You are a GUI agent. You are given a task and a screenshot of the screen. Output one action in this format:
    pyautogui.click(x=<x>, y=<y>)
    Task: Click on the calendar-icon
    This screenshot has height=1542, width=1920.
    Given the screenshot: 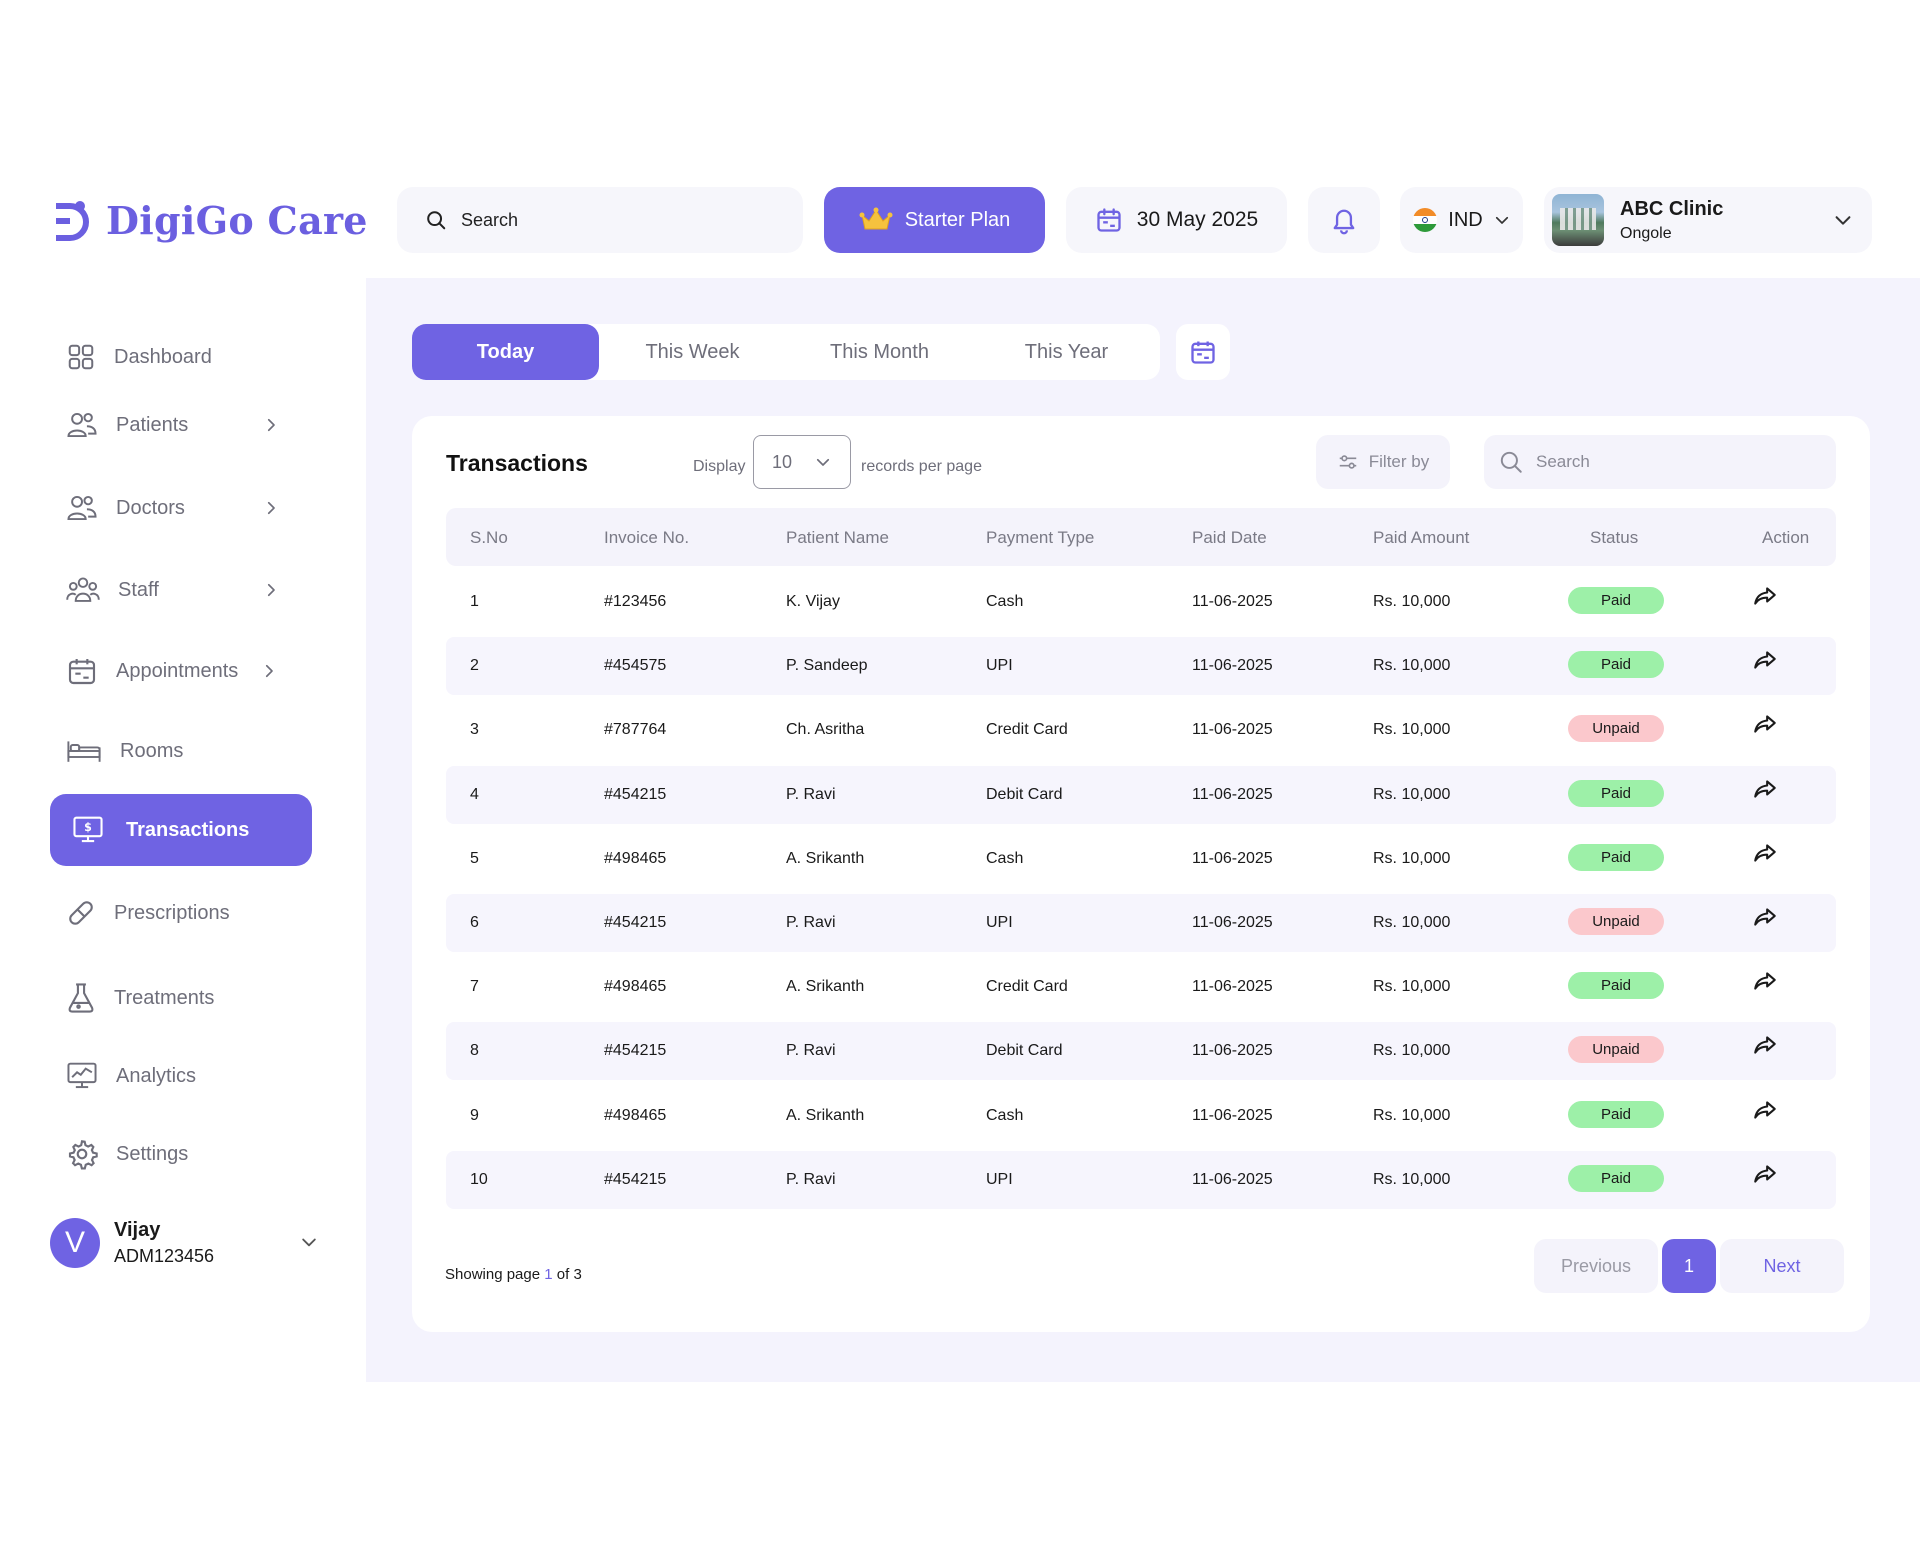 What is the action you would take?
    pyautogui.click(x=1109, y=220)
    